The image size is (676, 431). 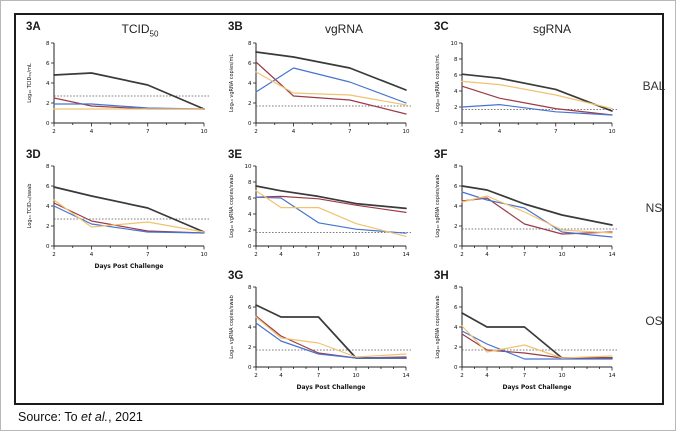 I want to click on panel-label-3B: 3B, so click(x=235, y=27).